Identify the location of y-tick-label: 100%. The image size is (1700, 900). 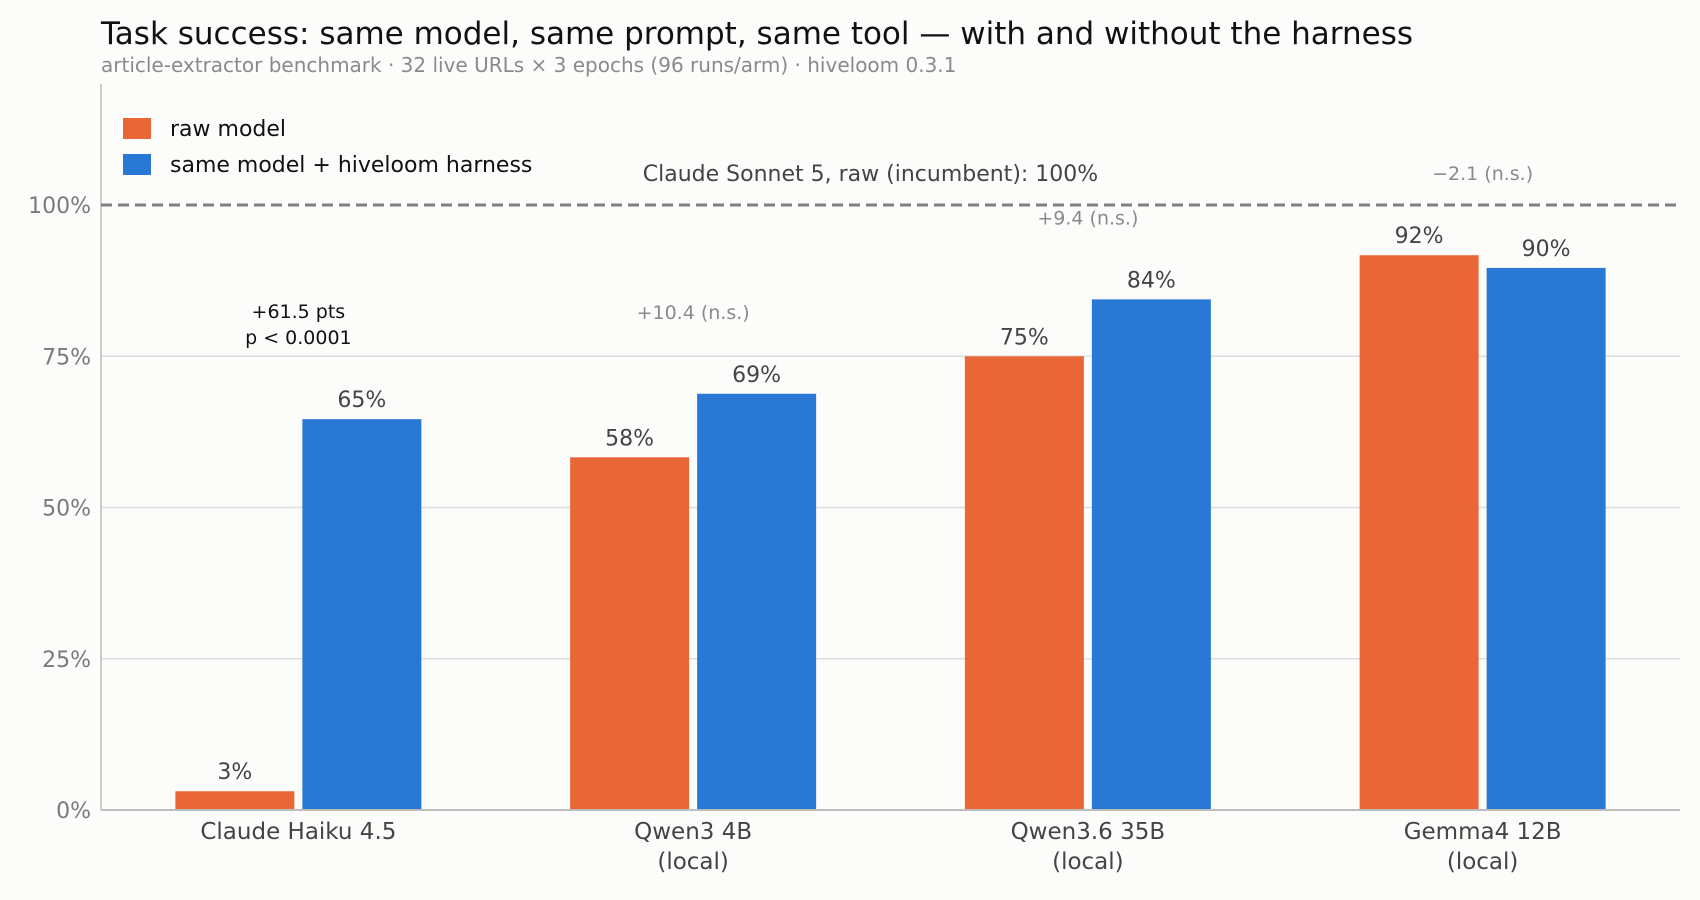
(59, 206).